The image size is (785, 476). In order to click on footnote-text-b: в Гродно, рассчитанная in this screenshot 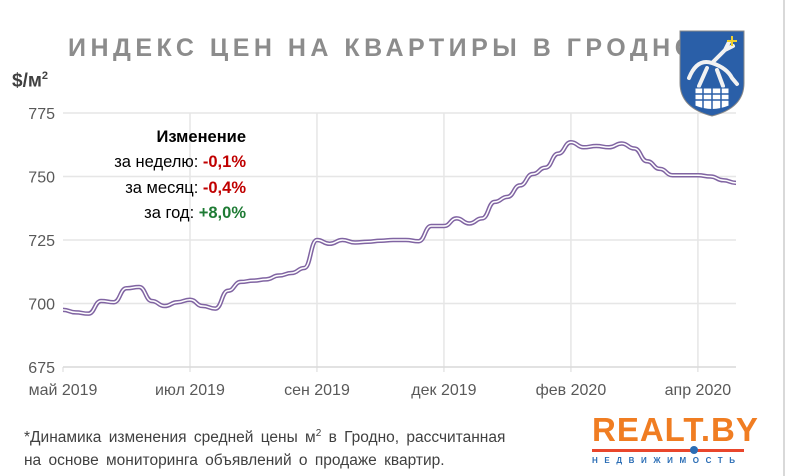, I will do `click(413, 438)`.